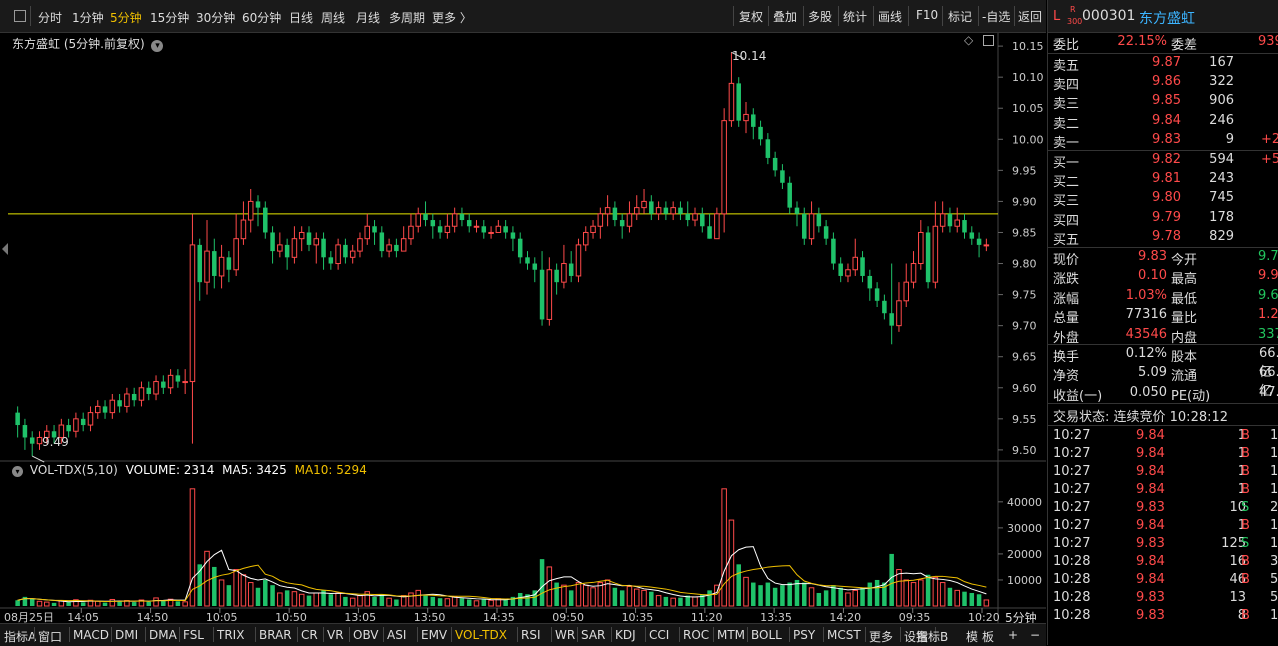  What do you see at coordinates (565, 635) in the screenshot?
I see `indicator-tab: WR` at bounding box center [565, 635].